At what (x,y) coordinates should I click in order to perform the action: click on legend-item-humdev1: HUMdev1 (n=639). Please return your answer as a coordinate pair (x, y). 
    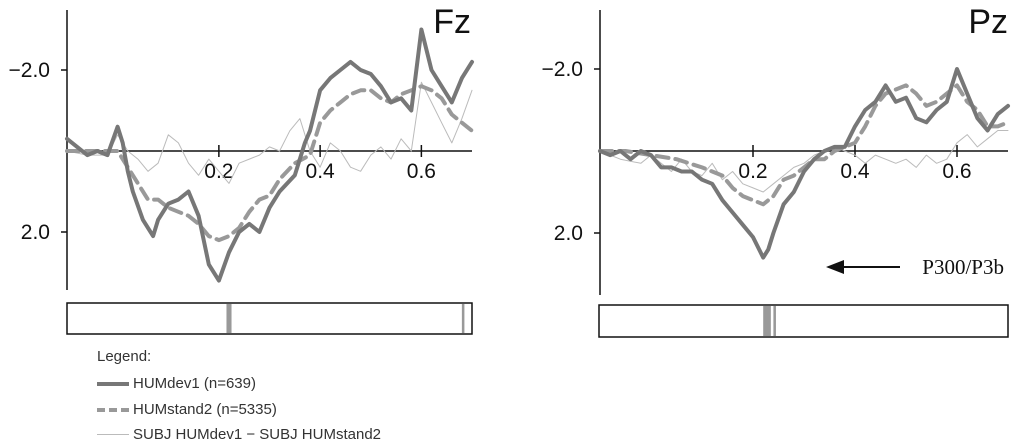
    Looking at the image, I should click on (176, 383).